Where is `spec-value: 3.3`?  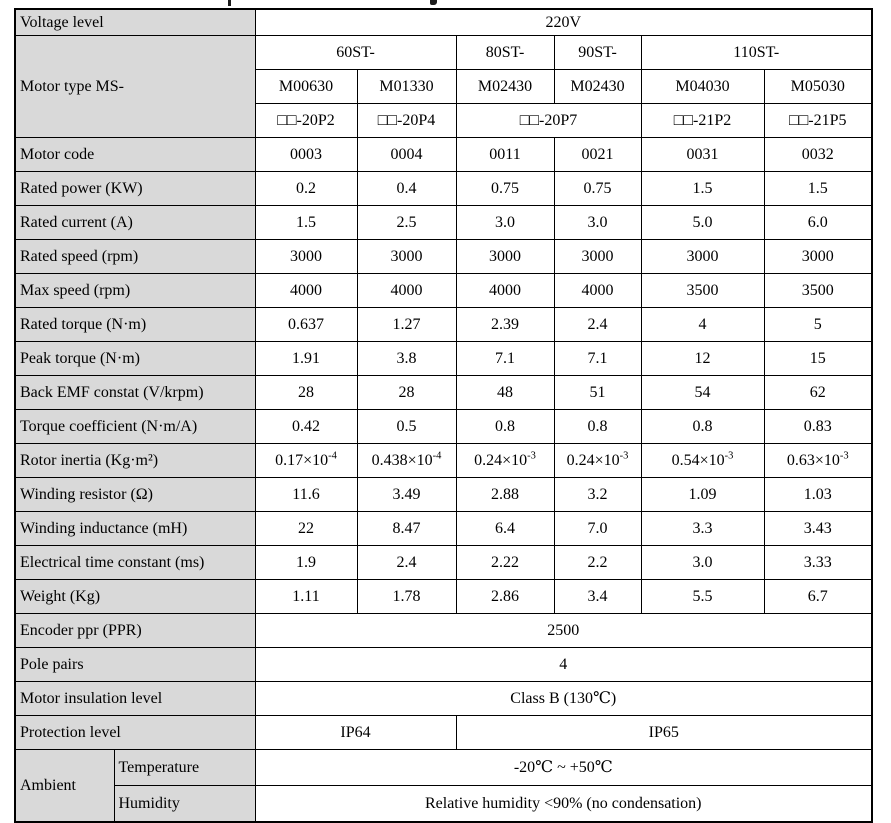 spec-value: 3.3 is located at coordinates (702, 528).